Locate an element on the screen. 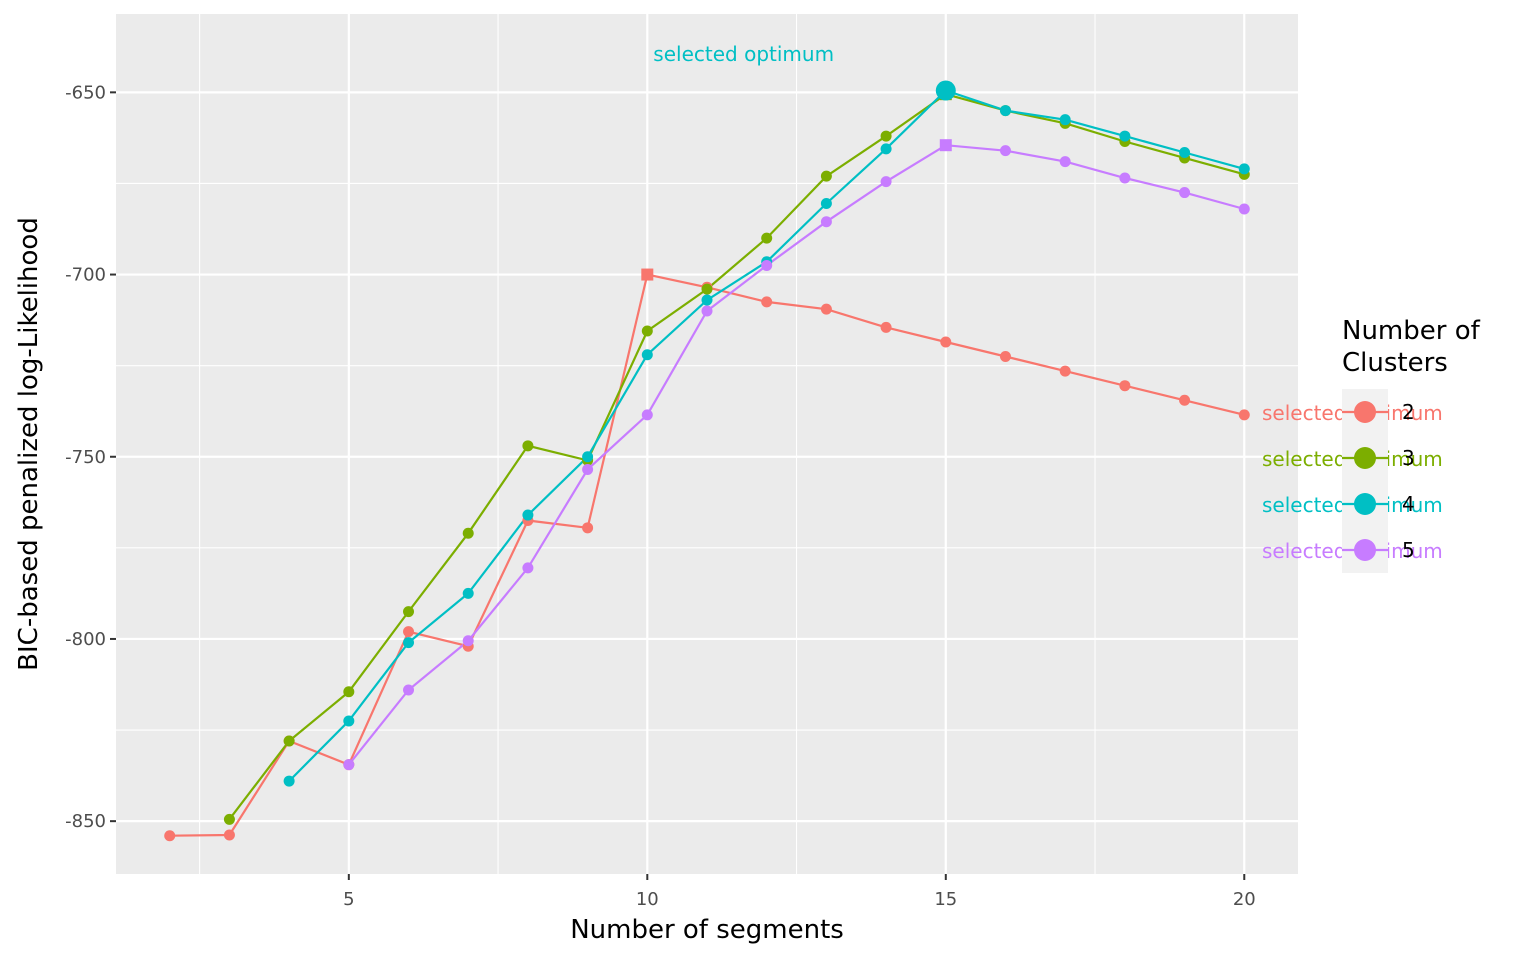  legend-label-5: 5 is located at coordinates (1408, 550).